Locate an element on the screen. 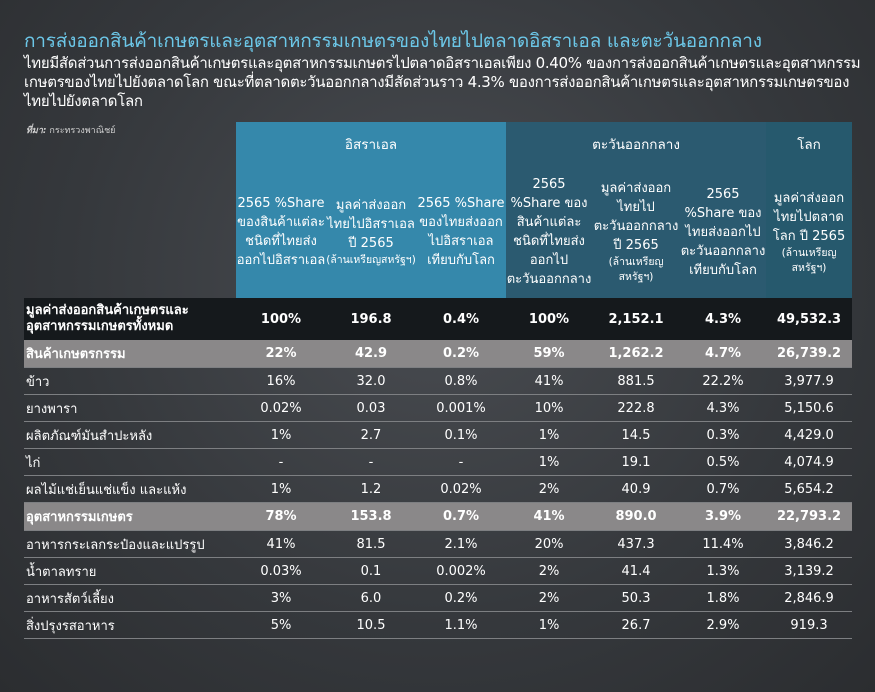 Image resolution: width=875 pixels, height=692 pixels. table-cell: 5,150.6 is located at coordinates (809, 408).